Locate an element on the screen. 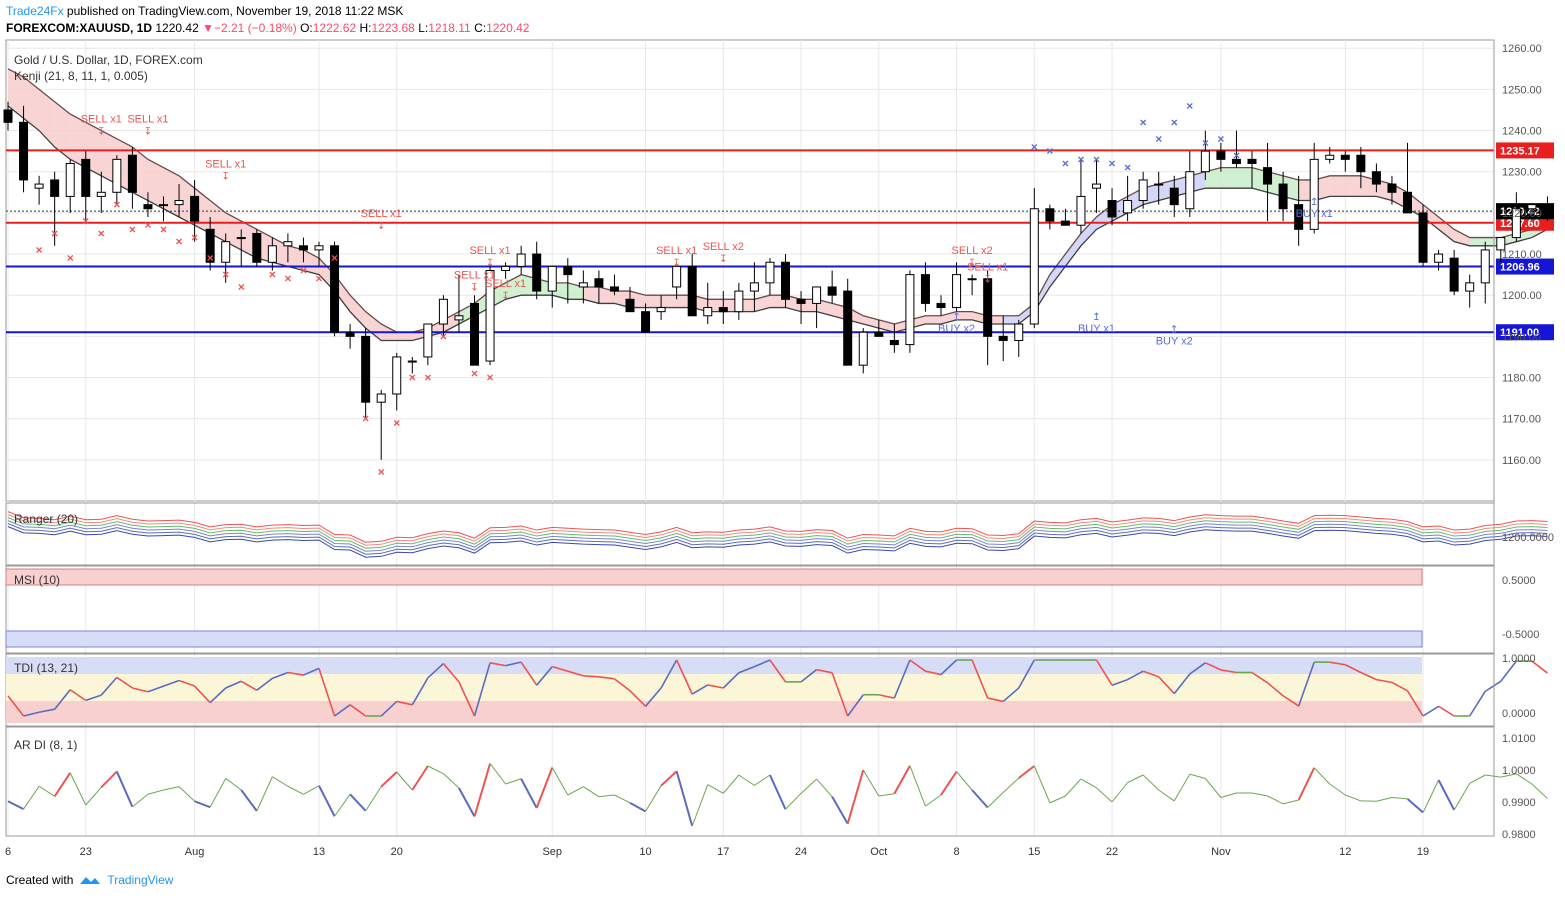 This screenshot has height=899, width=1565. low-value: 1218.11 is located at coordinates (449, 28).